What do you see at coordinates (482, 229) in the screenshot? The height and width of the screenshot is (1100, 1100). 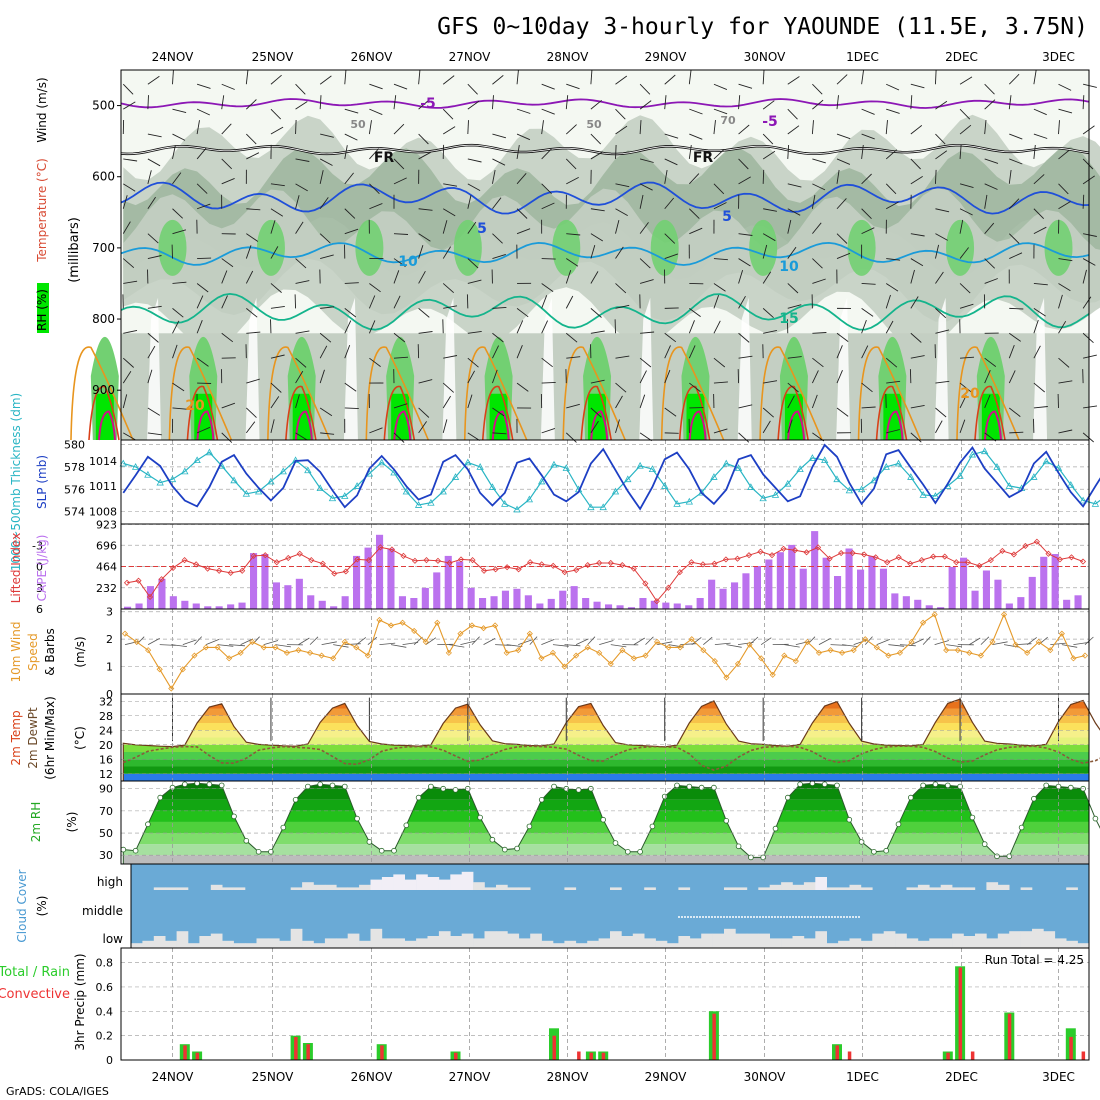 I see `contour-label: 5` at bounding box center [482, 229].